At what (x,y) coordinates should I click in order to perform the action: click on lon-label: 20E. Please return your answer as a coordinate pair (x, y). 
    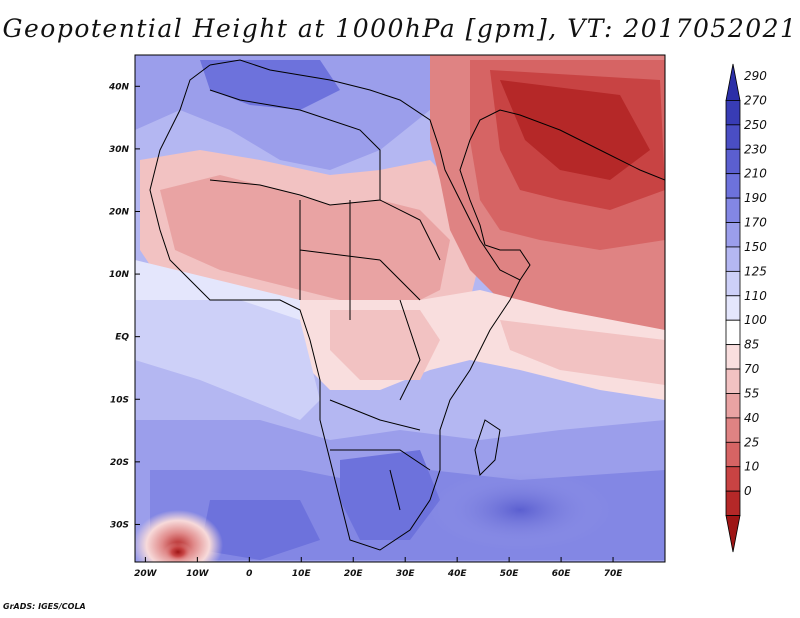
    Looking at the image, I should click on (354, 574).